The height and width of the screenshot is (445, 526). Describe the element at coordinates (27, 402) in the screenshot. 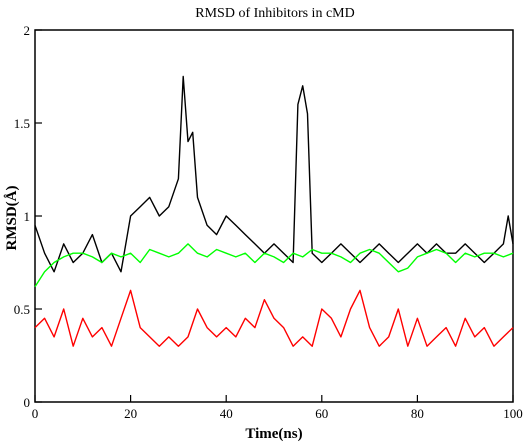

I see `y-tick-label: 0` at that location.